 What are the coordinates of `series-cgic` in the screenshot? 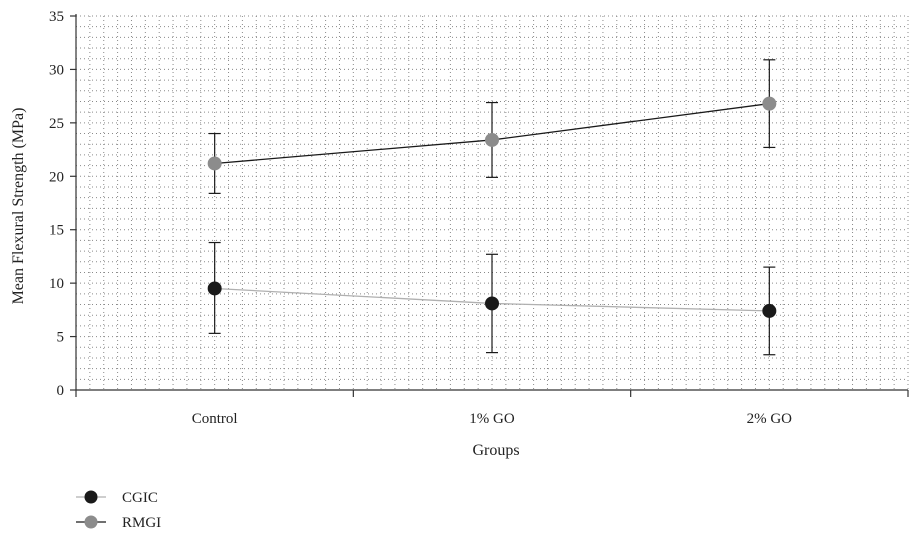 It's located at (492, 298).